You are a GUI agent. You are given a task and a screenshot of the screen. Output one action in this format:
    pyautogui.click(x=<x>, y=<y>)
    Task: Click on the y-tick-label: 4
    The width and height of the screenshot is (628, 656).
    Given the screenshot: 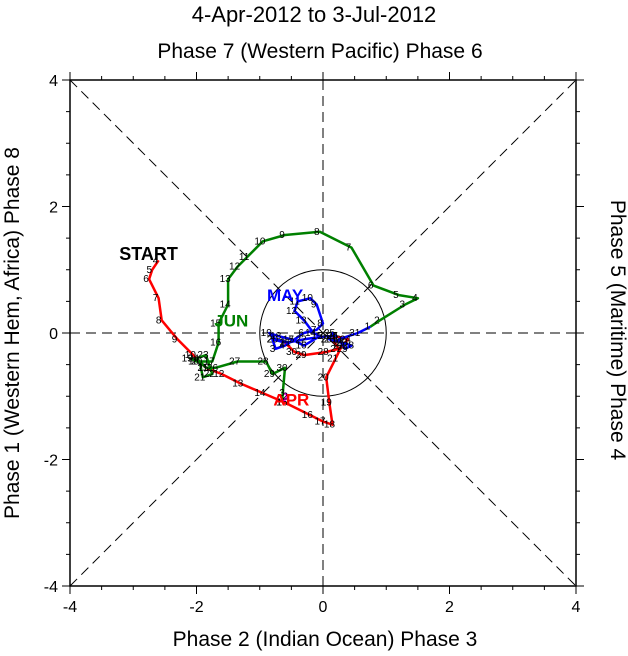 What is the action you would take?
    pyautogui.click(x=53, y=81)
    